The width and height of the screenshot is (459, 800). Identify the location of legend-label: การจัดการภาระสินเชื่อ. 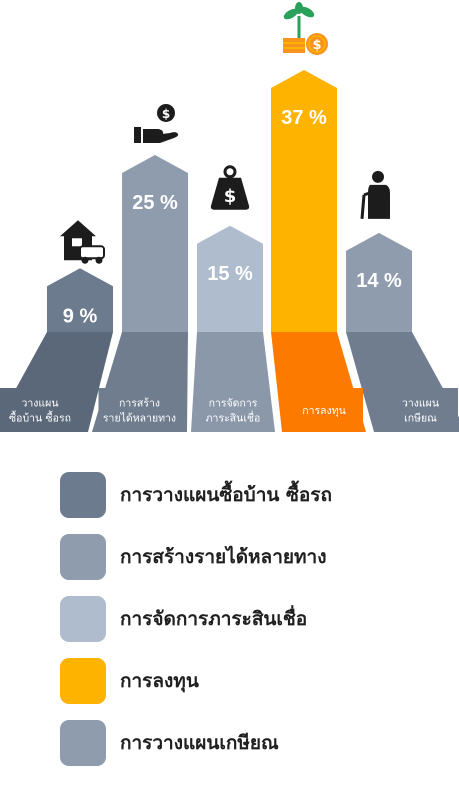
(214, 619).